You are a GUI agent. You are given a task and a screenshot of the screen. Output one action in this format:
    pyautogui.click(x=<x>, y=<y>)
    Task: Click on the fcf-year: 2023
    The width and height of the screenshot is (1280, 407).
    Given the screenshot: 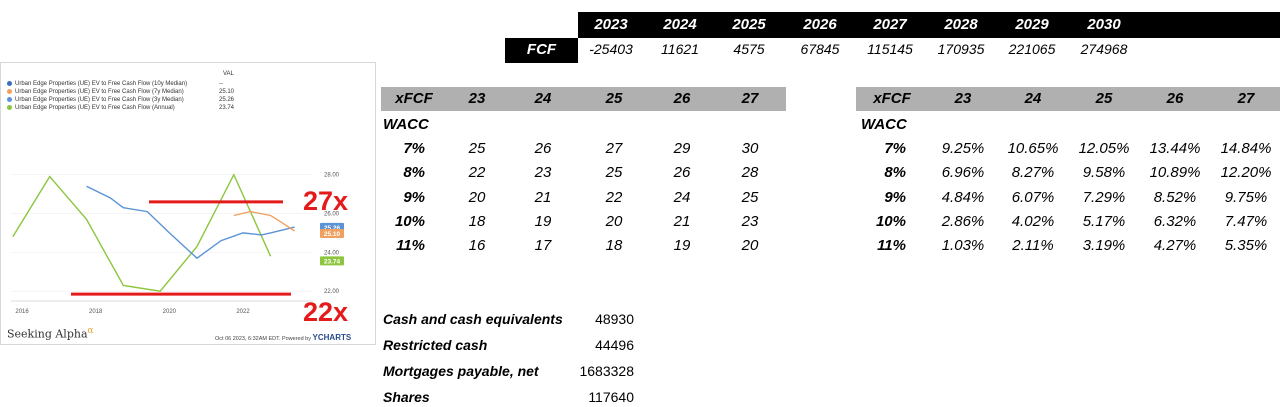 What is the action you would take?
    pyautogui.click(x=611, y=24)
    